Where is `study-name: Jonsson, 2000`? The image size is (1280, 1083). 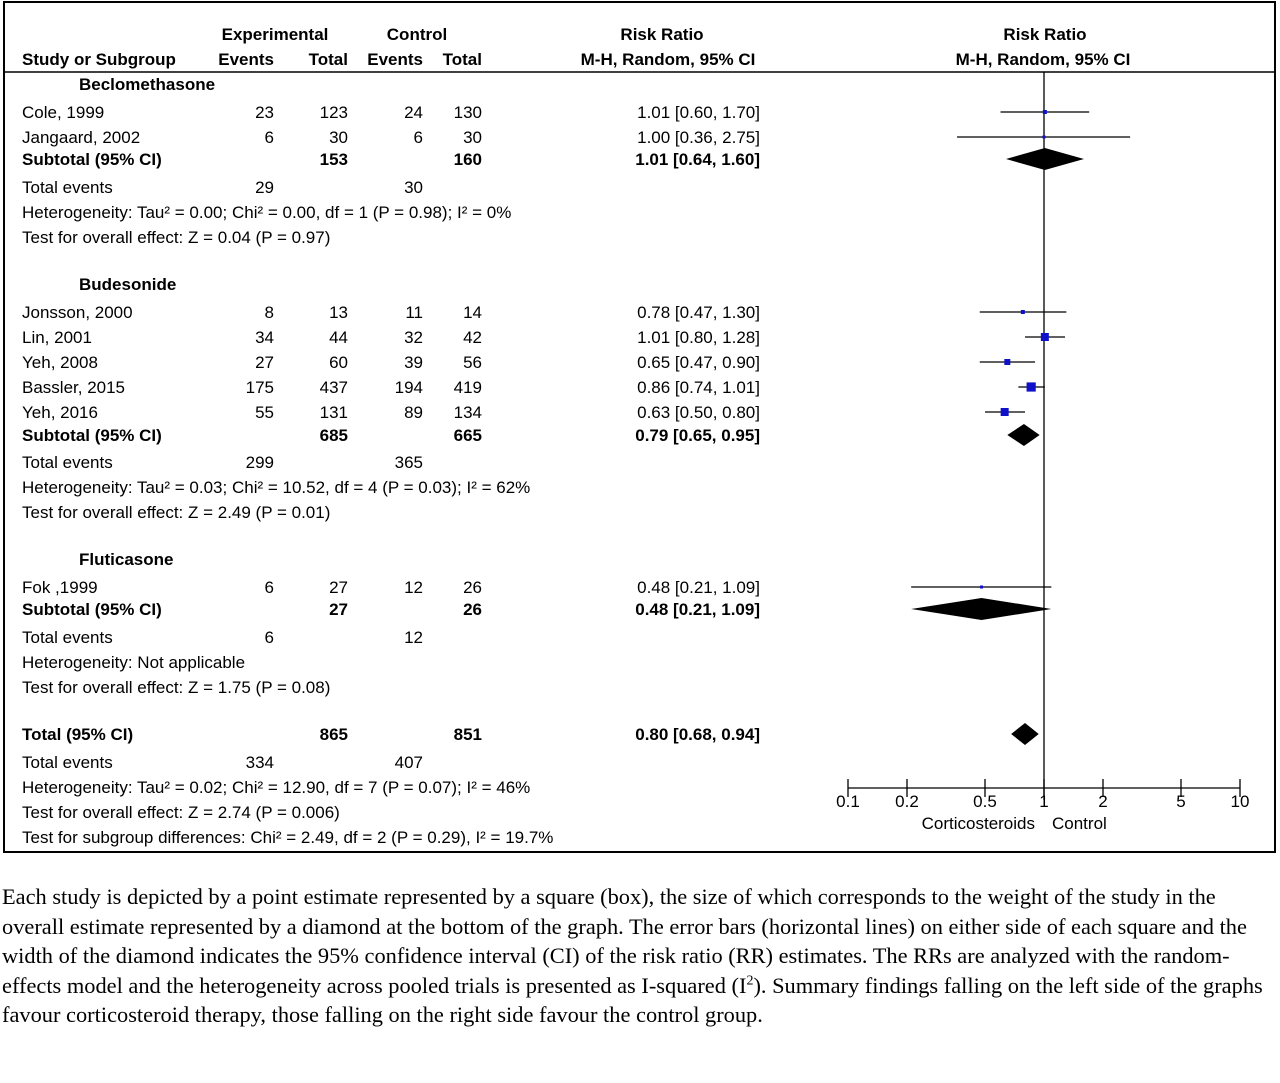 study-name: Jonsson, 2000 is located at coordinates (77, 312).